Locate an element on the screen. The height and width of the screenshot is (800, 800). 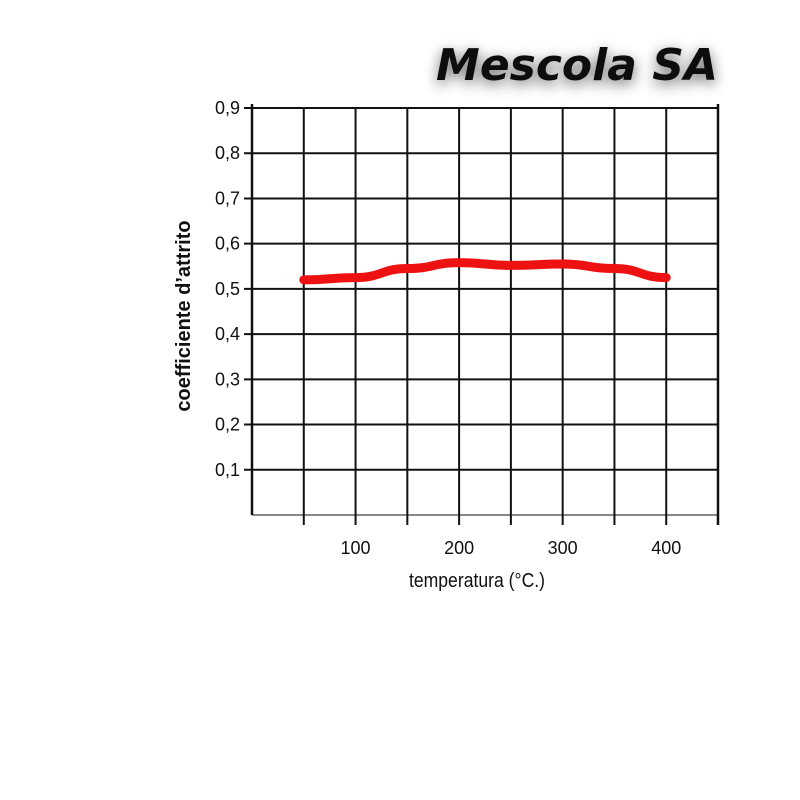
chart-title: Mescola SA is located at coordinates (577, 65).